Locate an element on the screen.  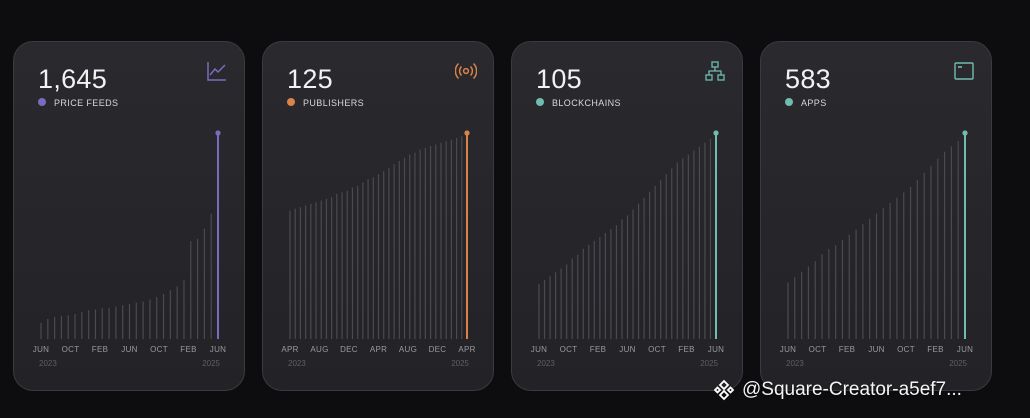
price-feeds-label: PRICE FEEDS is located at coordinates (86, 103).